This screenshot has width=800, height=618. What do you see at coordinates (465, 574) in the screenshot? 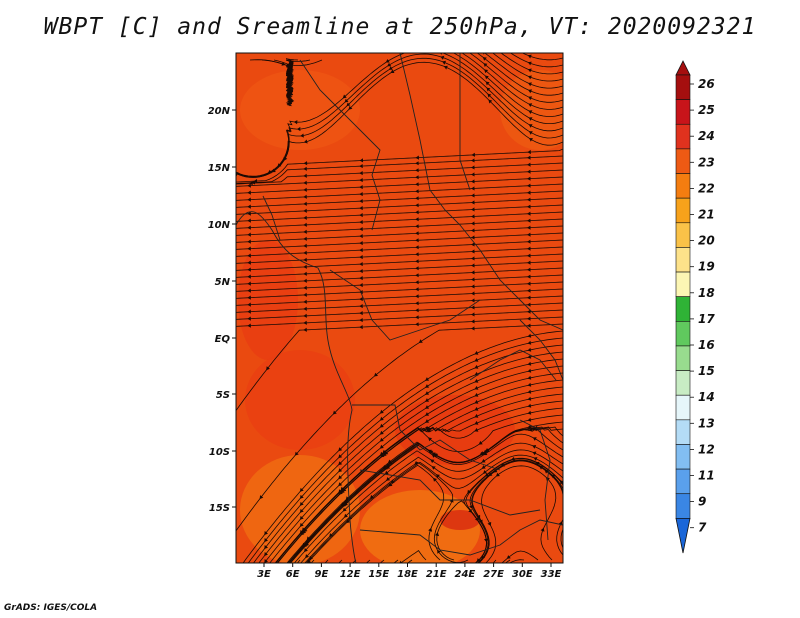
I see `lon-tick-label: 24E` at bounding box center [465, 574].